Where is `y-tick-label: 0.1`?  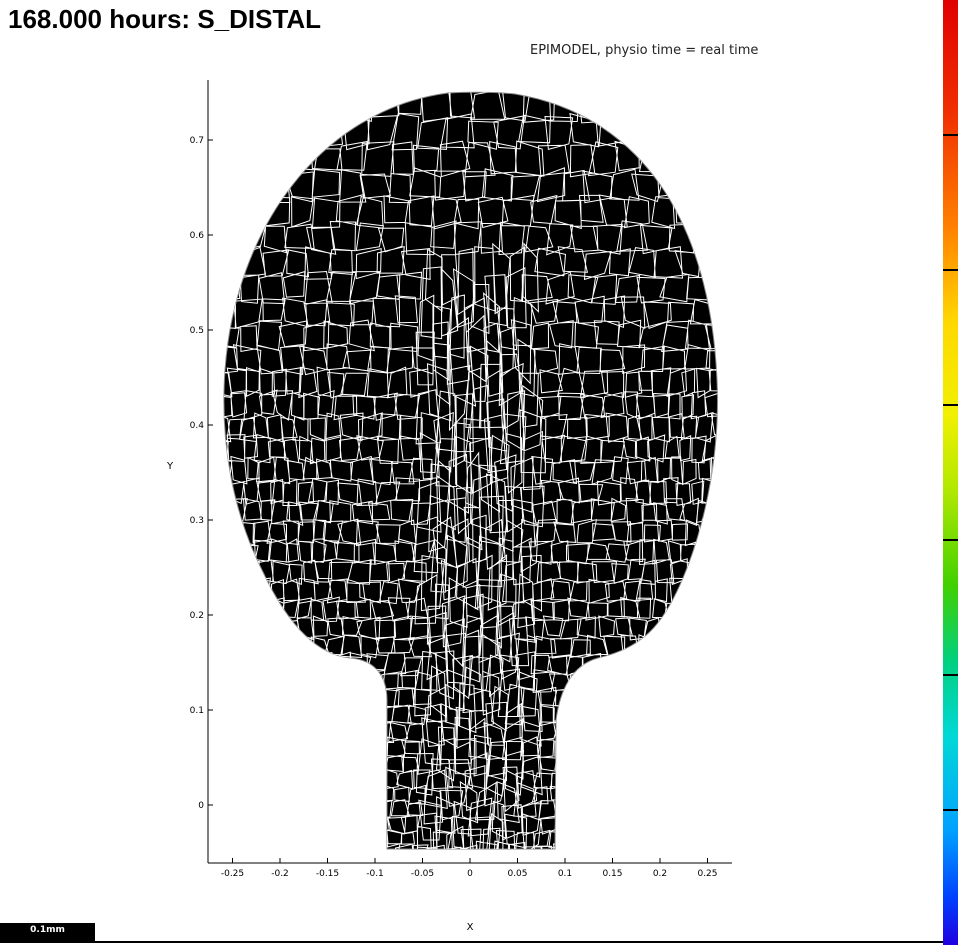
y-tick-label: 0.1 is located at coordinates (197, 711).